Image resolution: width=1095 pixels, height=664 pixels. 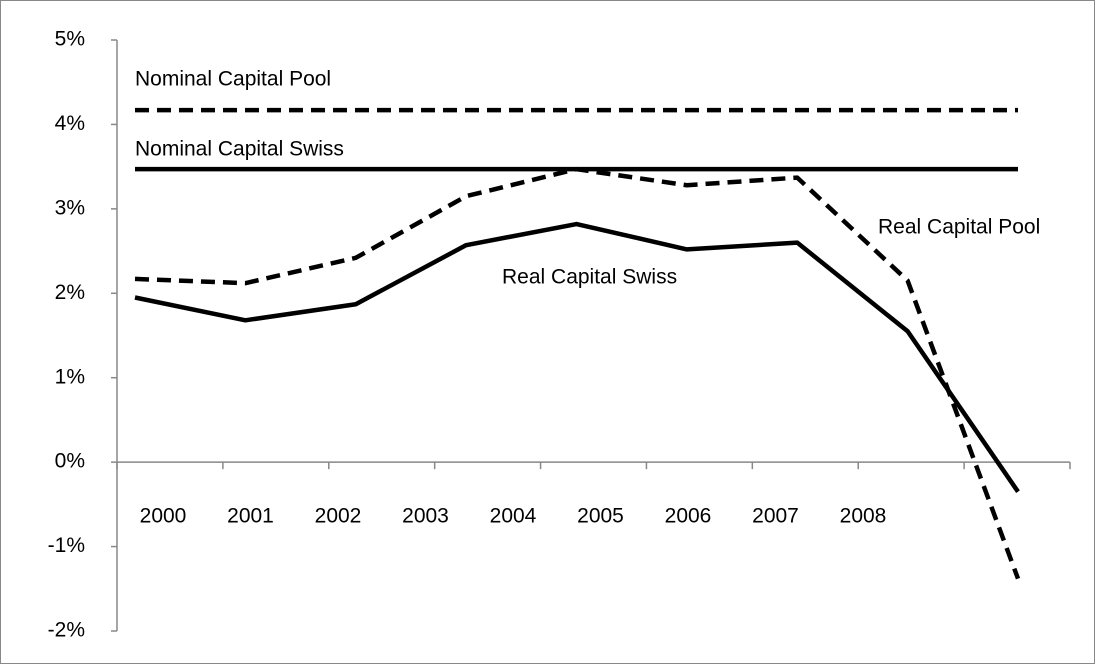 What do you see at coordinates (863, 516) in the screenshot?
I see `x-tick-label: 2008` at bounding box center [863, 516].